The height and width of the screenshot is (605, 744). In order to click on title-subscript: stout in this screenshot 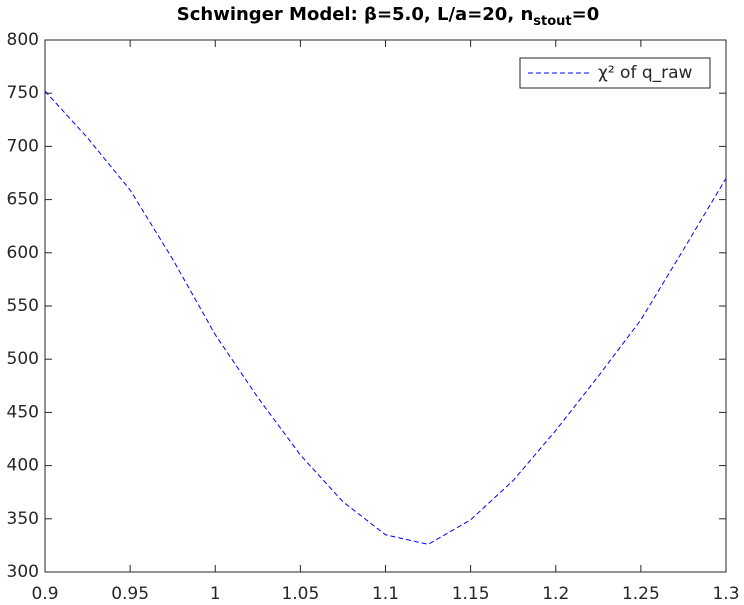, I will do `click(552, 21)`.